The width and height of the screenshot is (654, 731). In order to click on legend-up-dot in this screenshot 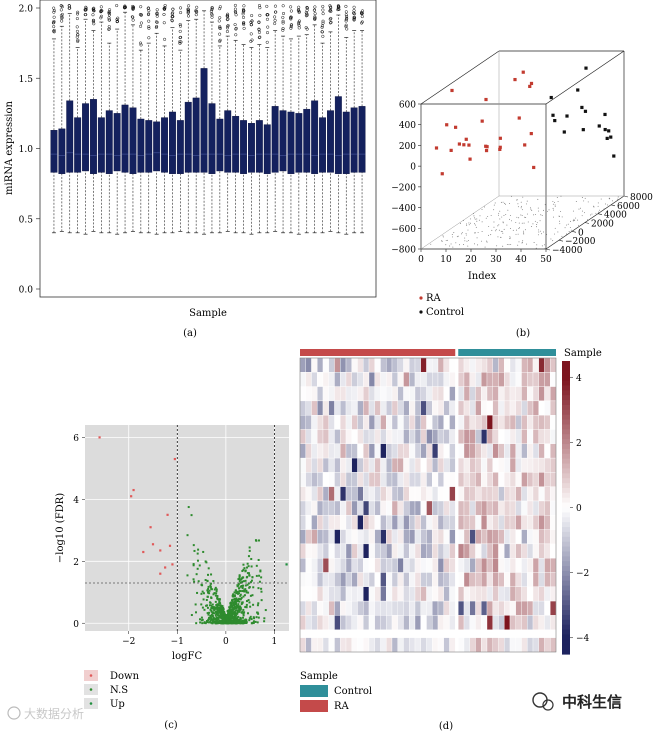, I will do `click(91, 703)`.